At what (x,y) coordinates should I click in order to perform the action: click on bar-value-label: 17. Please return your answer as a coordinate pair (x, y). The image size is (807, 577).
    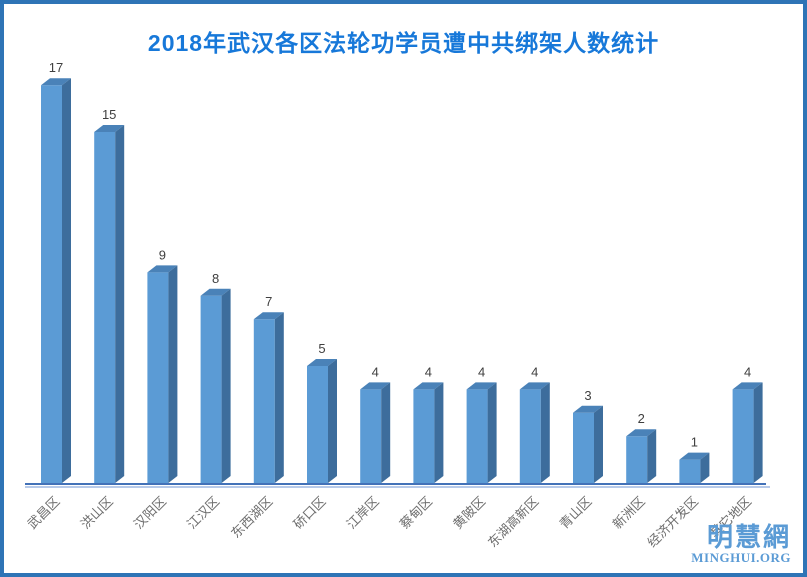
    Looking at the image, I should click on (56, 67).